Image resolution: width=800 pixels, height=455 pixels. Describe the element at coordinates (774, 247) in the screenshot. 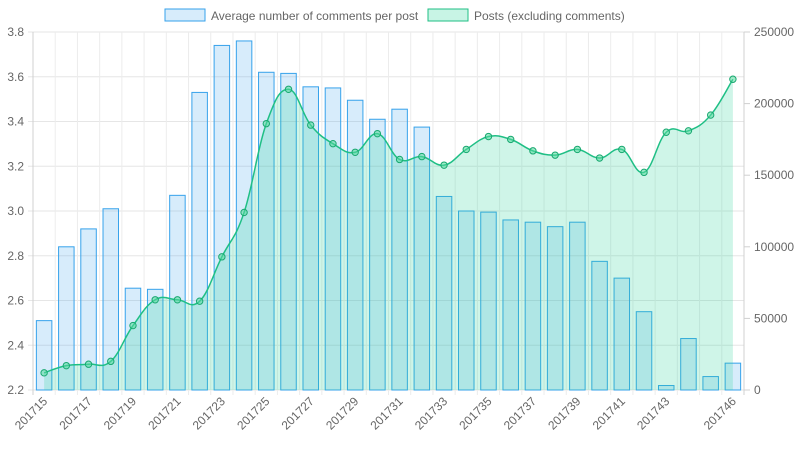

I see `y-right-tick-label: 100000` at that location.